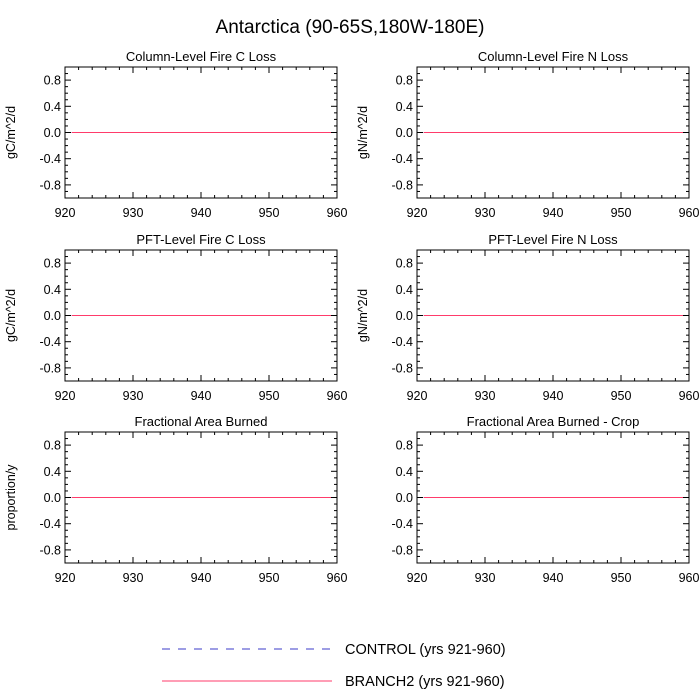 This screenshot has width=700, height=700. What do you see at coordinates (553, 421) in the screenshot?
I see `panel-title: Fractional Area Burned - Crop` at bounding box center [553, 421].